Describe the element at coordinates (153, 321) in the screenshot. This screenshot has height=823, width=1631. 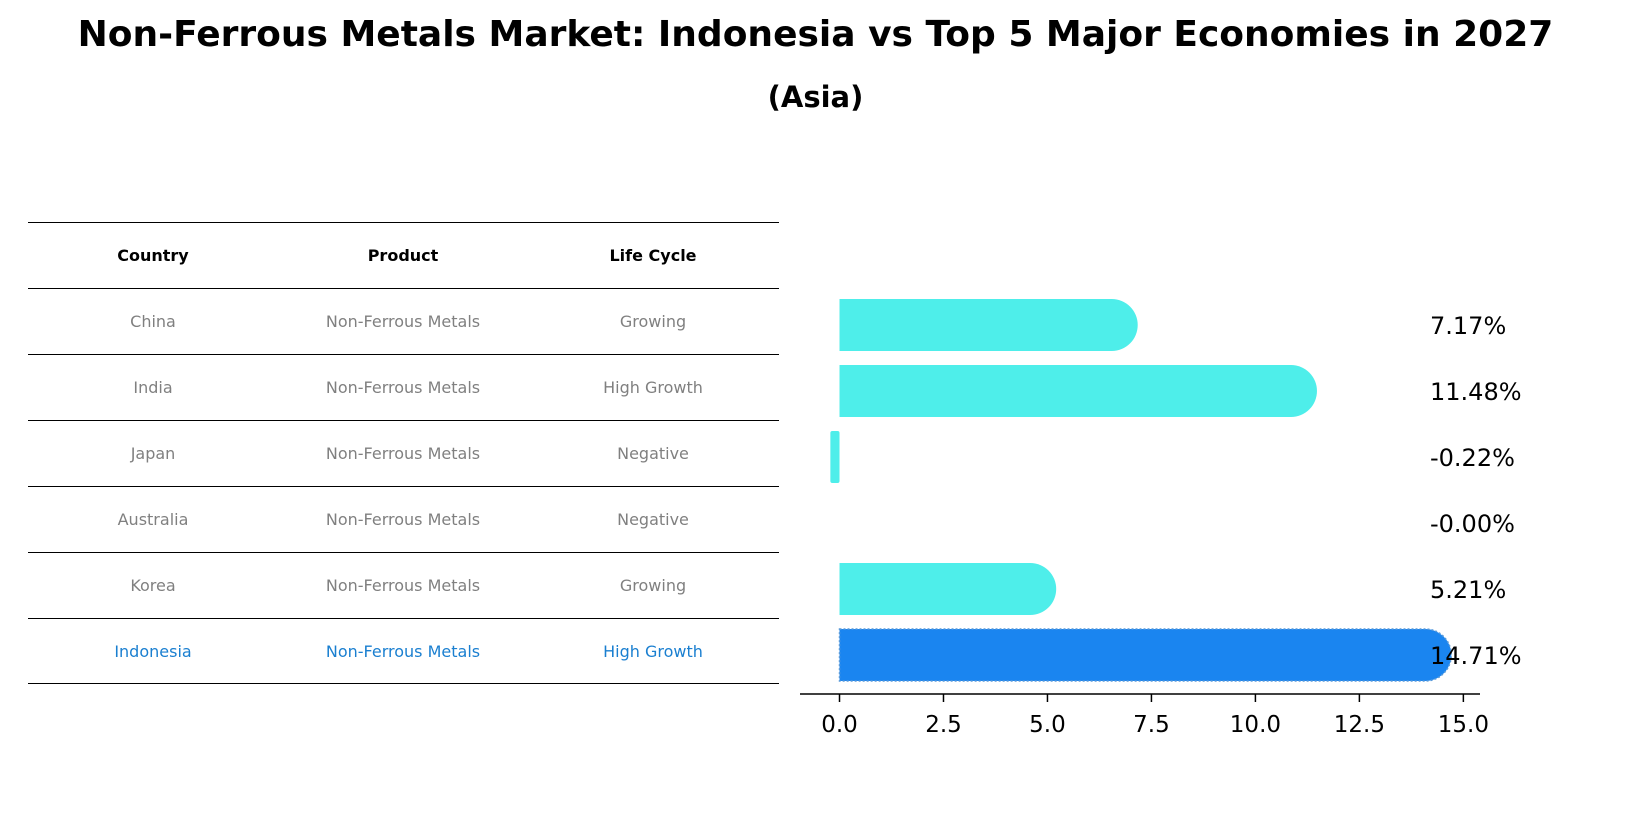
I see `country-cell: China` at that location.